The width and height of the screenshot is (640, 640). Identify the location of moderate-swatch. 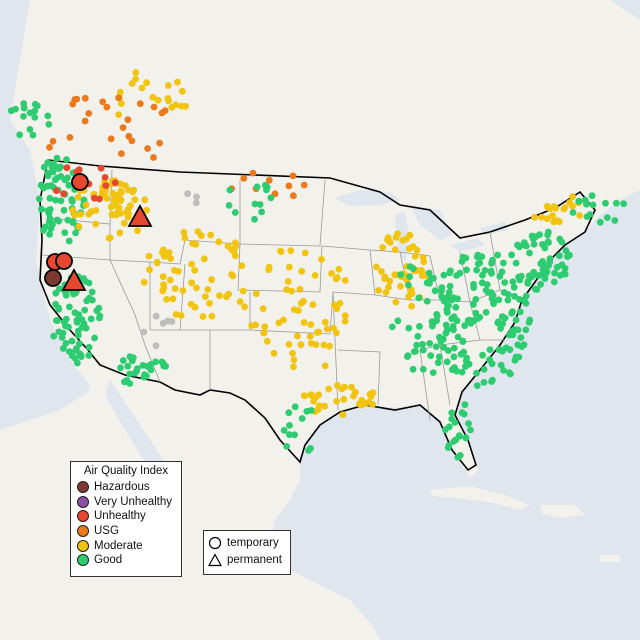
(83, 545).